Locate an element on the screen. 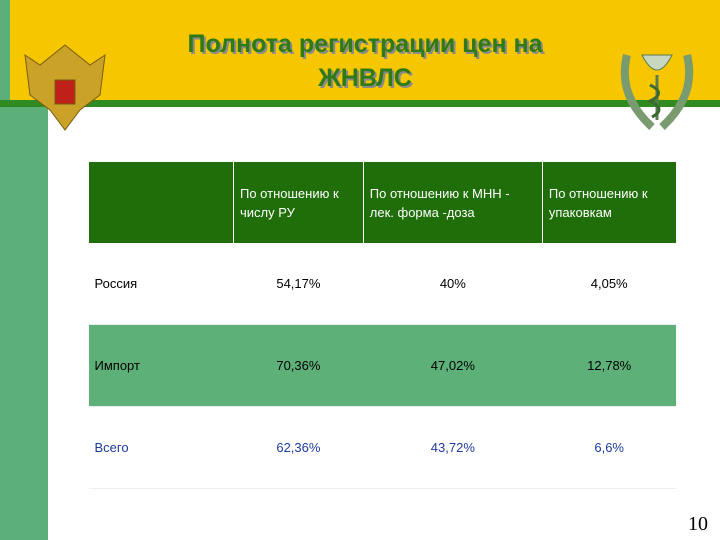 Image resolution: width=720 pixels, height=540 pixels. pharmacy-emblem is located at coordinates (657, 92).